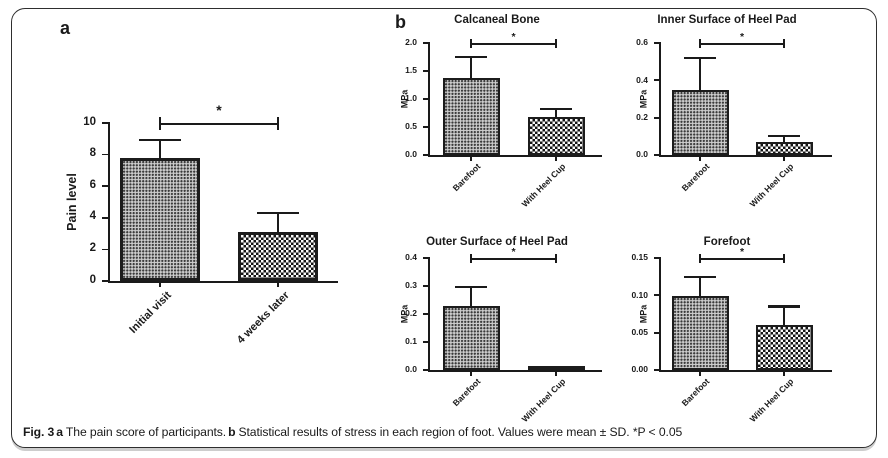  What do you see at coordinates (400, 22) in the screenshot?
I see `panel-b-label: b` at bounding box center [400, 22].